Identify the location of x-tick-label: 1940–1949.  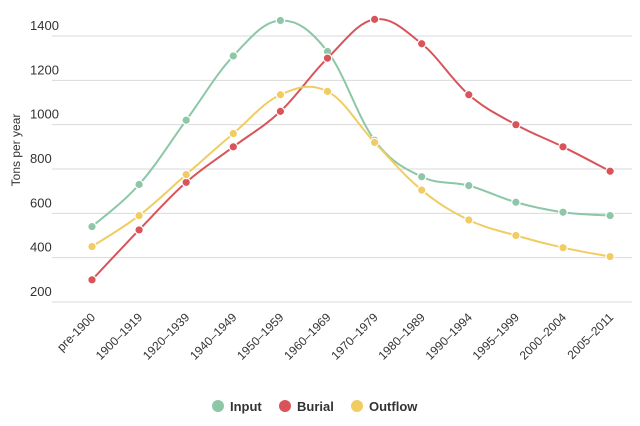
(213, 336).